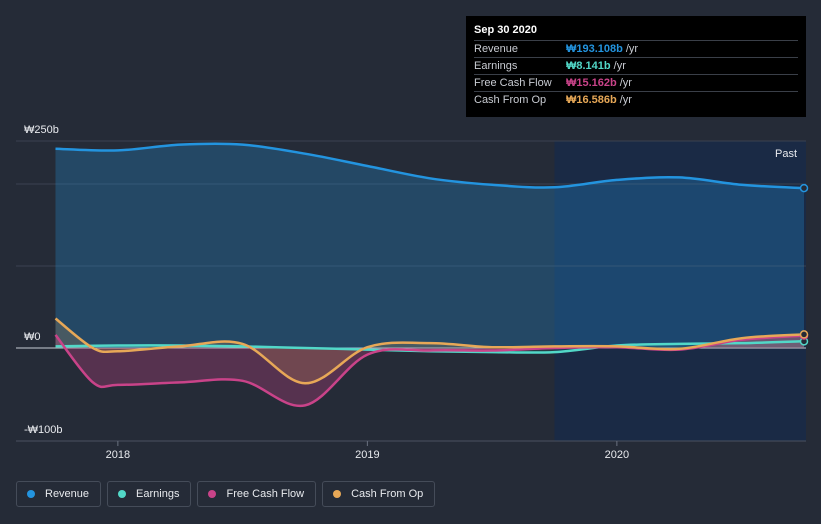 The width and height of the screenshot is (821, 524). Describe the element at coordinates (513, 83) in the screenshot. I see `tooltip-label: Free Cash Flow` at that location.